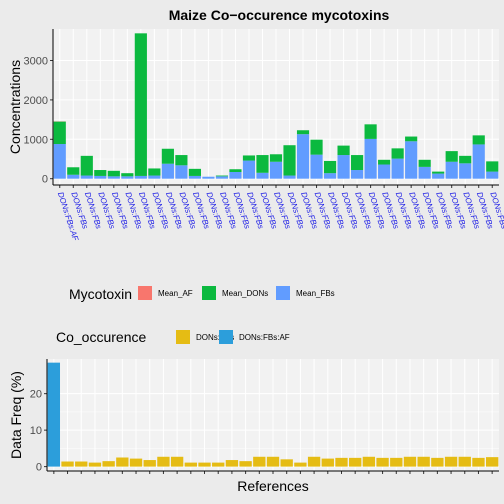 The height and width of the screenshot is (504, 504). I want to click on y-tick-label: 2000, so click(36, 101).